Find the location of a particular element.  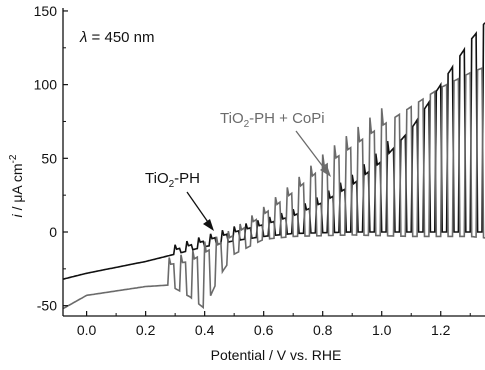

x-tick-label: 1.0 is located at coordinates (382, 330).